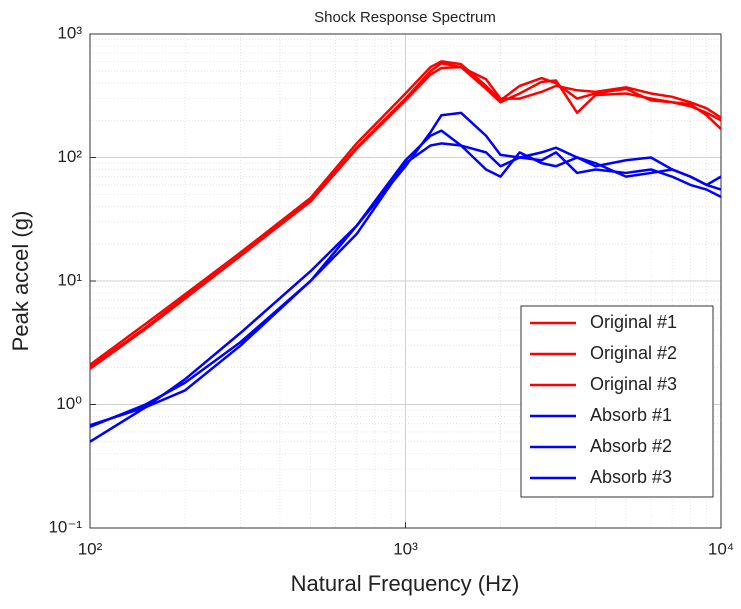 Image resolution: width=741 pixels, height=609 pixels. Describe the element at coordinates (90, 548) in the screenshot. I see `x-tick-label: 10²` at that location.